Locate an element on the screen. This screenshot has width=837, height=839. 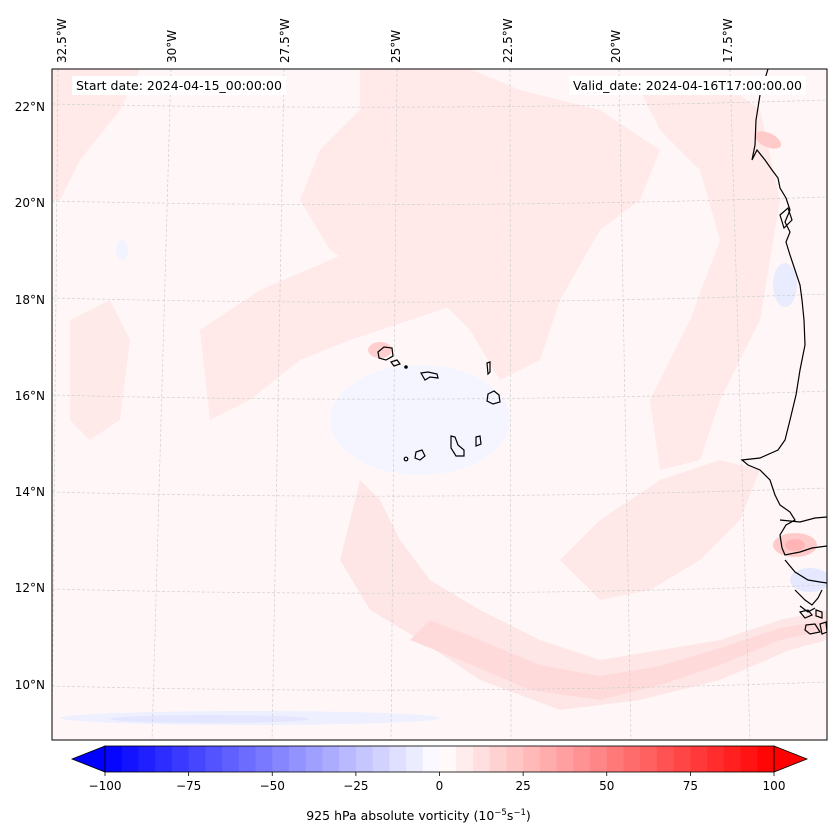
colorbar-ticks: −100 −75 −50 −25 0 25 50 75 100 is located at coordinates (437, 782).